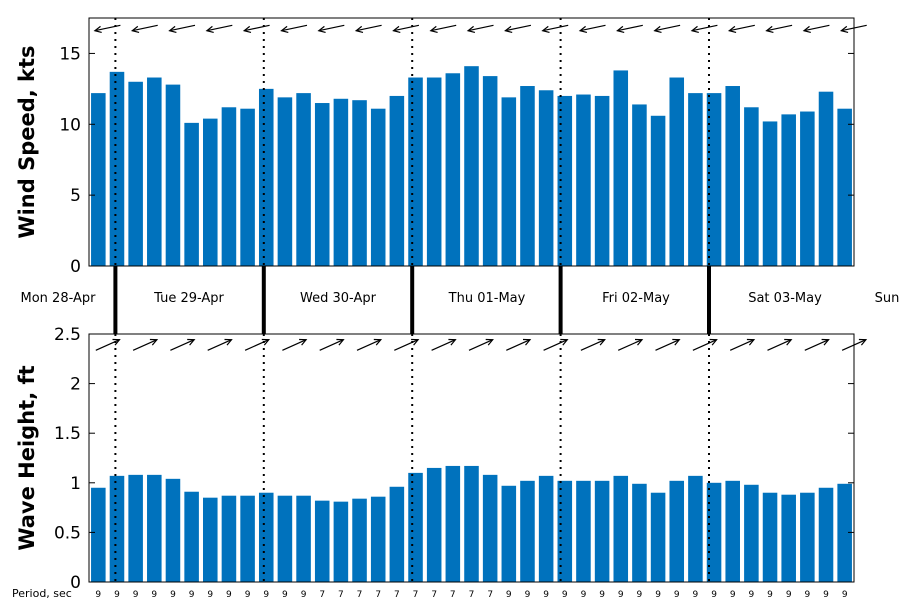 This screenshot has width=900, height=600. Describe the element at coordinates (887, 298) in the screenshot. I see `day-label: Sun` at that location.